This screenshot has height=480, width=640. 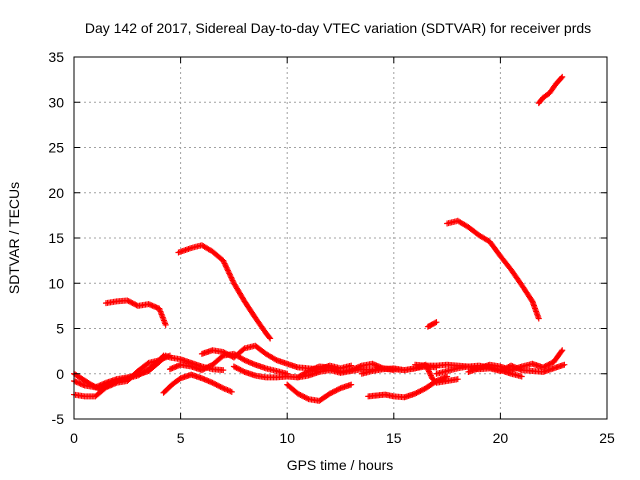 What do you see at coordinates (60, 329) in the screenshot?
I see `y-tick-label: 5` at bounding box center [60, 329].